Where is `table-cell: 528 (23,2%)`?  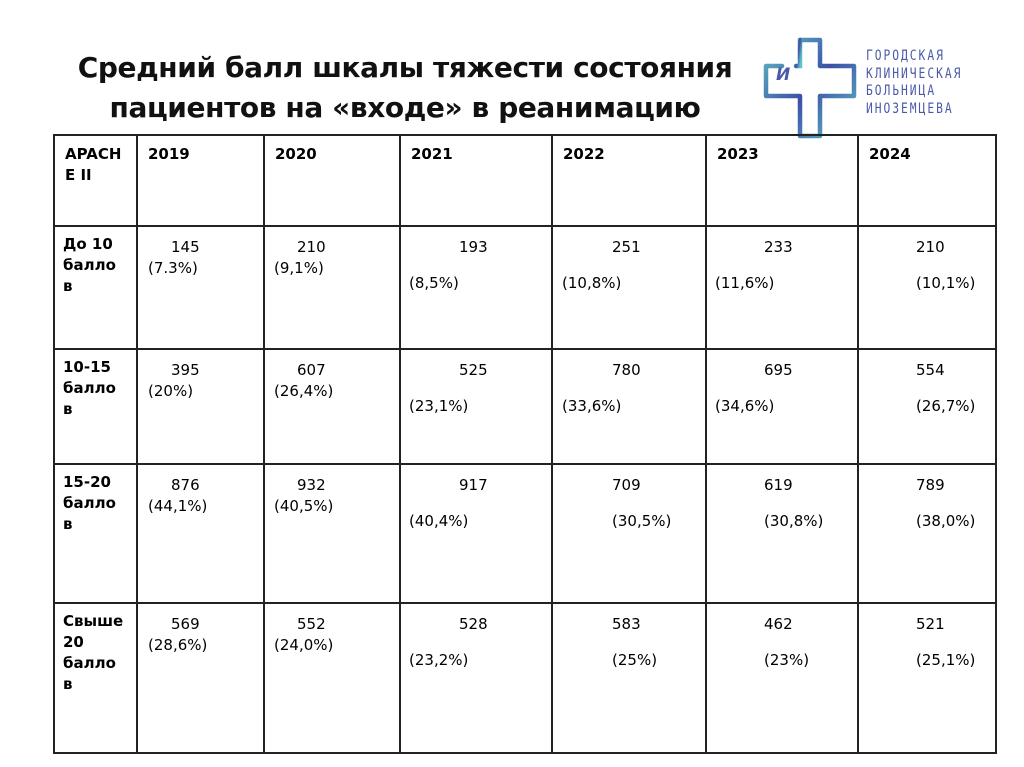
table-cell: 528 (23,2%) is located at coordinates (476, 678).